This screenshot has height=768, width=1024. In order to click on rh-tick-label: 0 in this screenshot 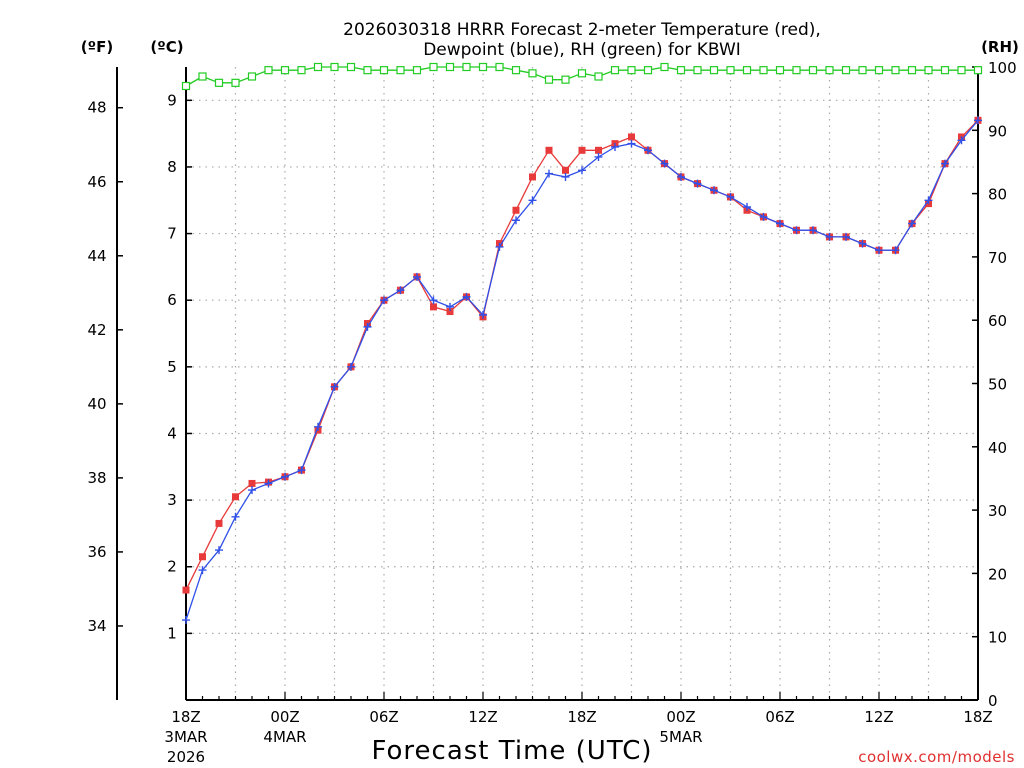, I will do `click(993, 701)`.